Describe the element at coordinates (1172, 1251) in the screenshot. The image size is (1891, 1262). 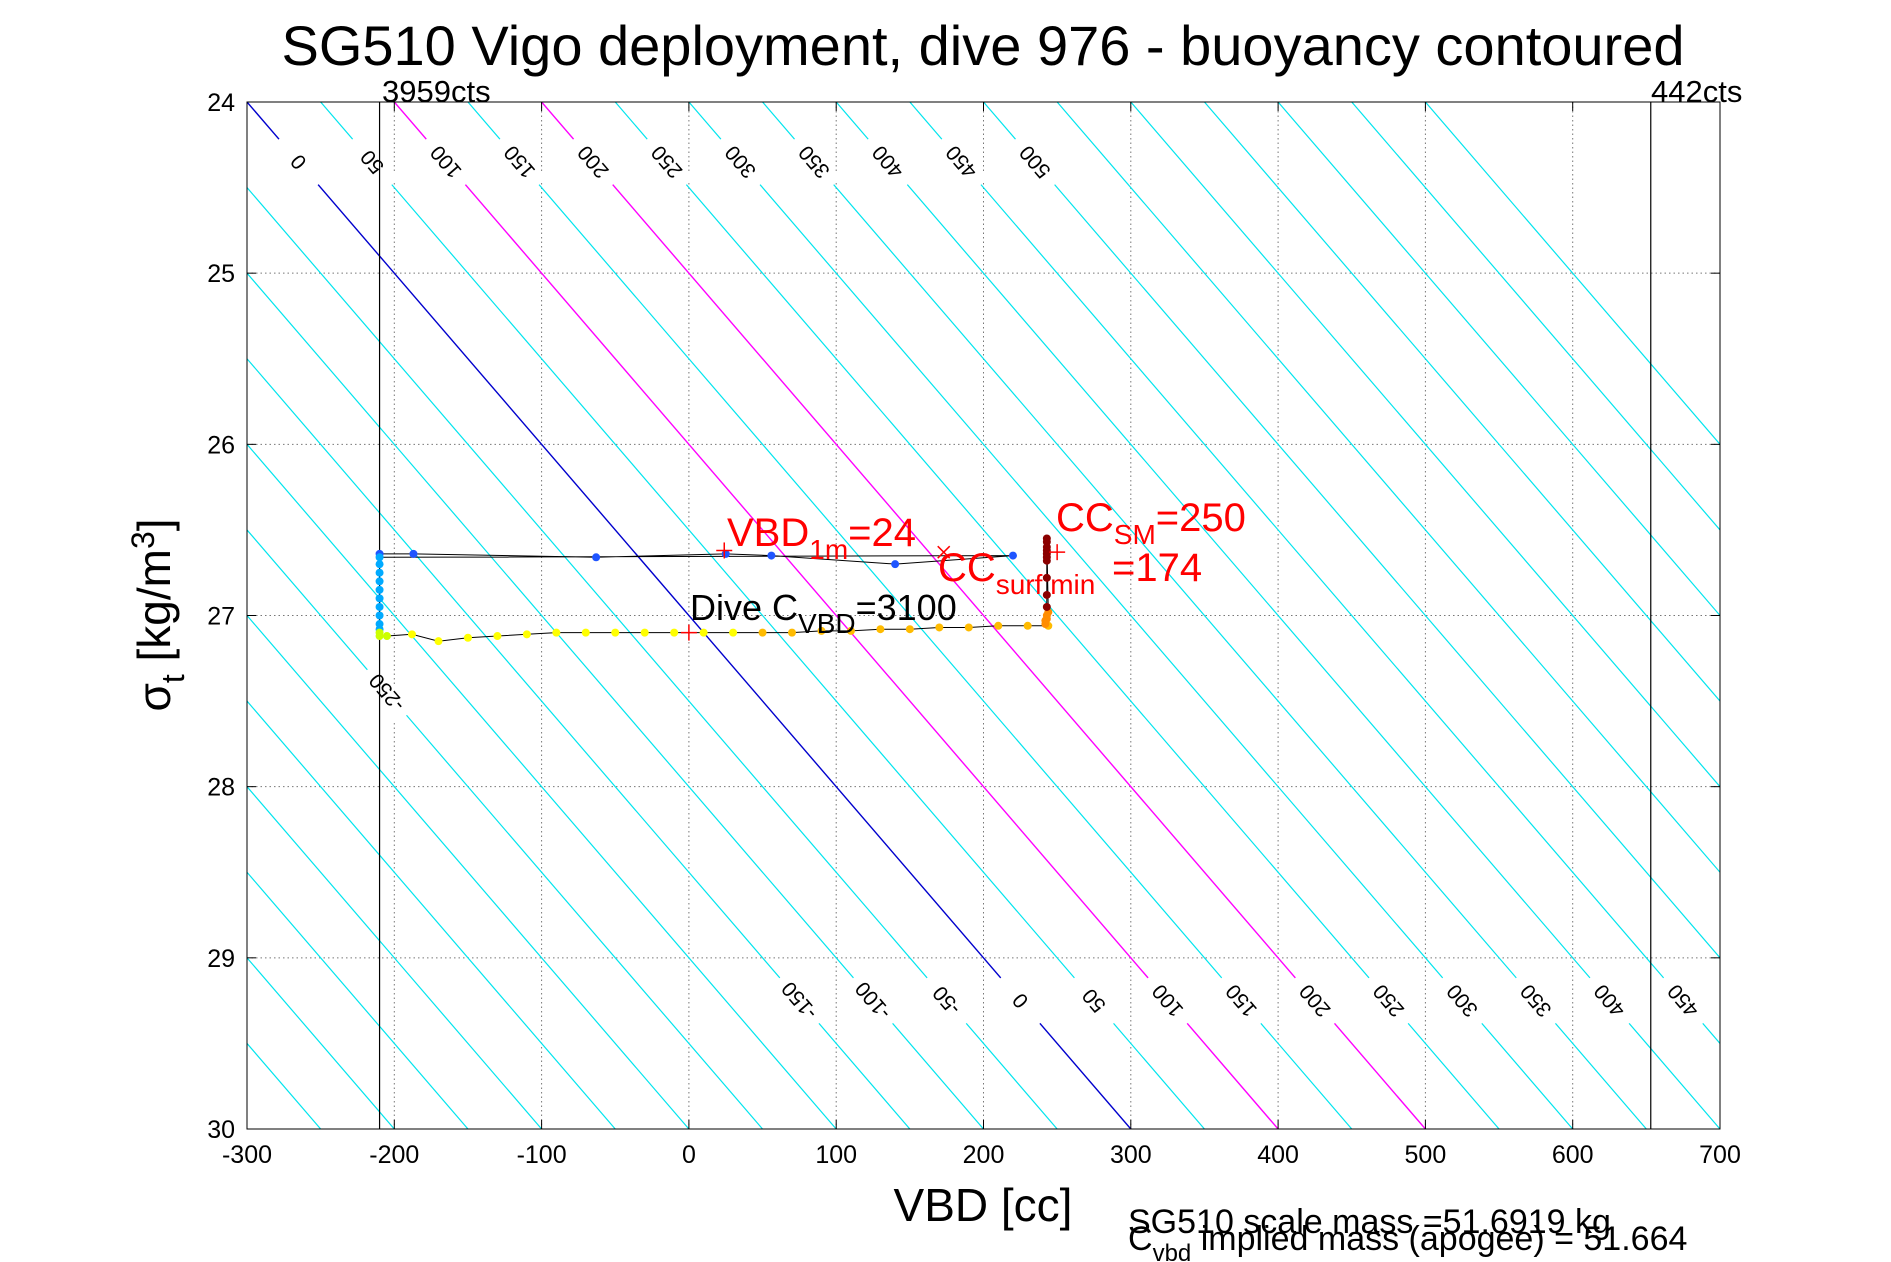
I see `implied-mass-text-sub: vbd` at that location.